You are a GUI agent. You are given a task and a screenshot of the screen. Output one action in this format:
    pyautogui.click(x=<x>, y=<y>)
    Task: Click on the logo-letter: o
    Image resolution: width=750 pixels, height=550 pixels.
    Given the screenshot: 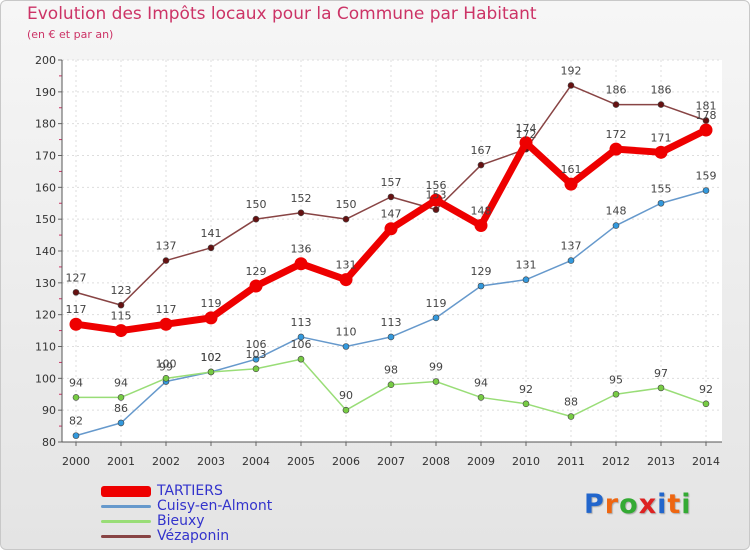 What is the action you would take?
    pyautogui.click(x=629, y=504)
    